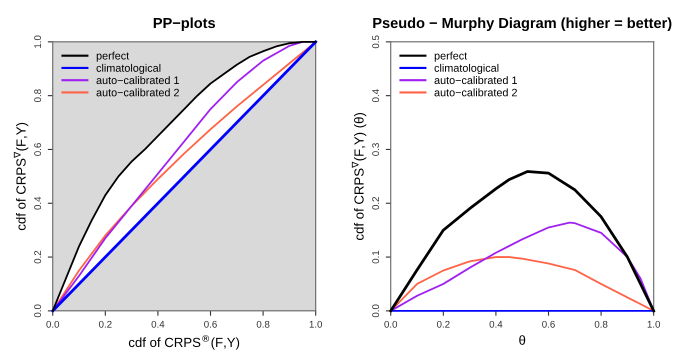 The image size is (676, 364). I want to click on x-axis-title: cdf of CRPS$^{®}$(F,Y), so click(184, 342).